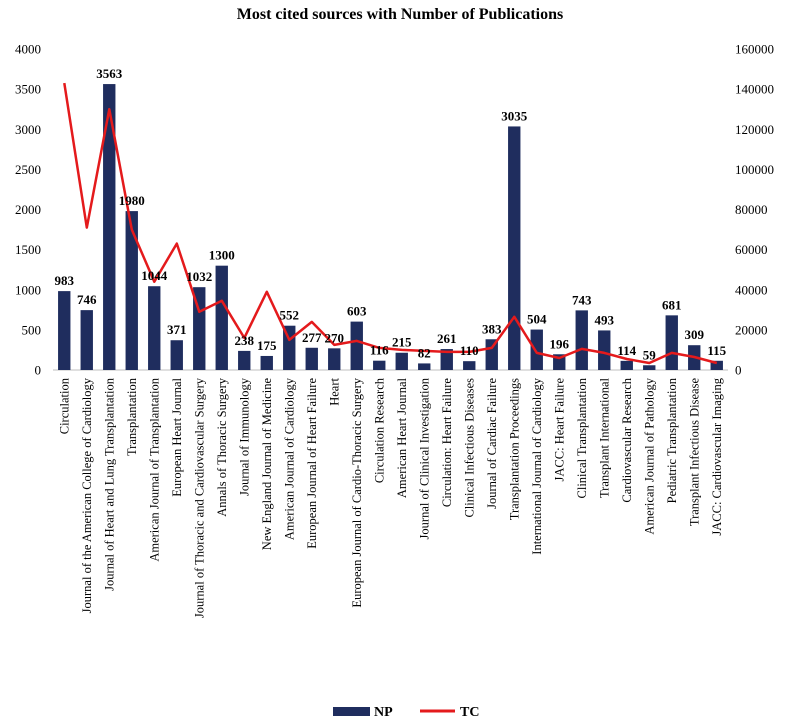  What do you see at coordinates (28, 49) in the screenshot?
I see `y-left-tick-label: 4000` at bounding box center [28, 49].